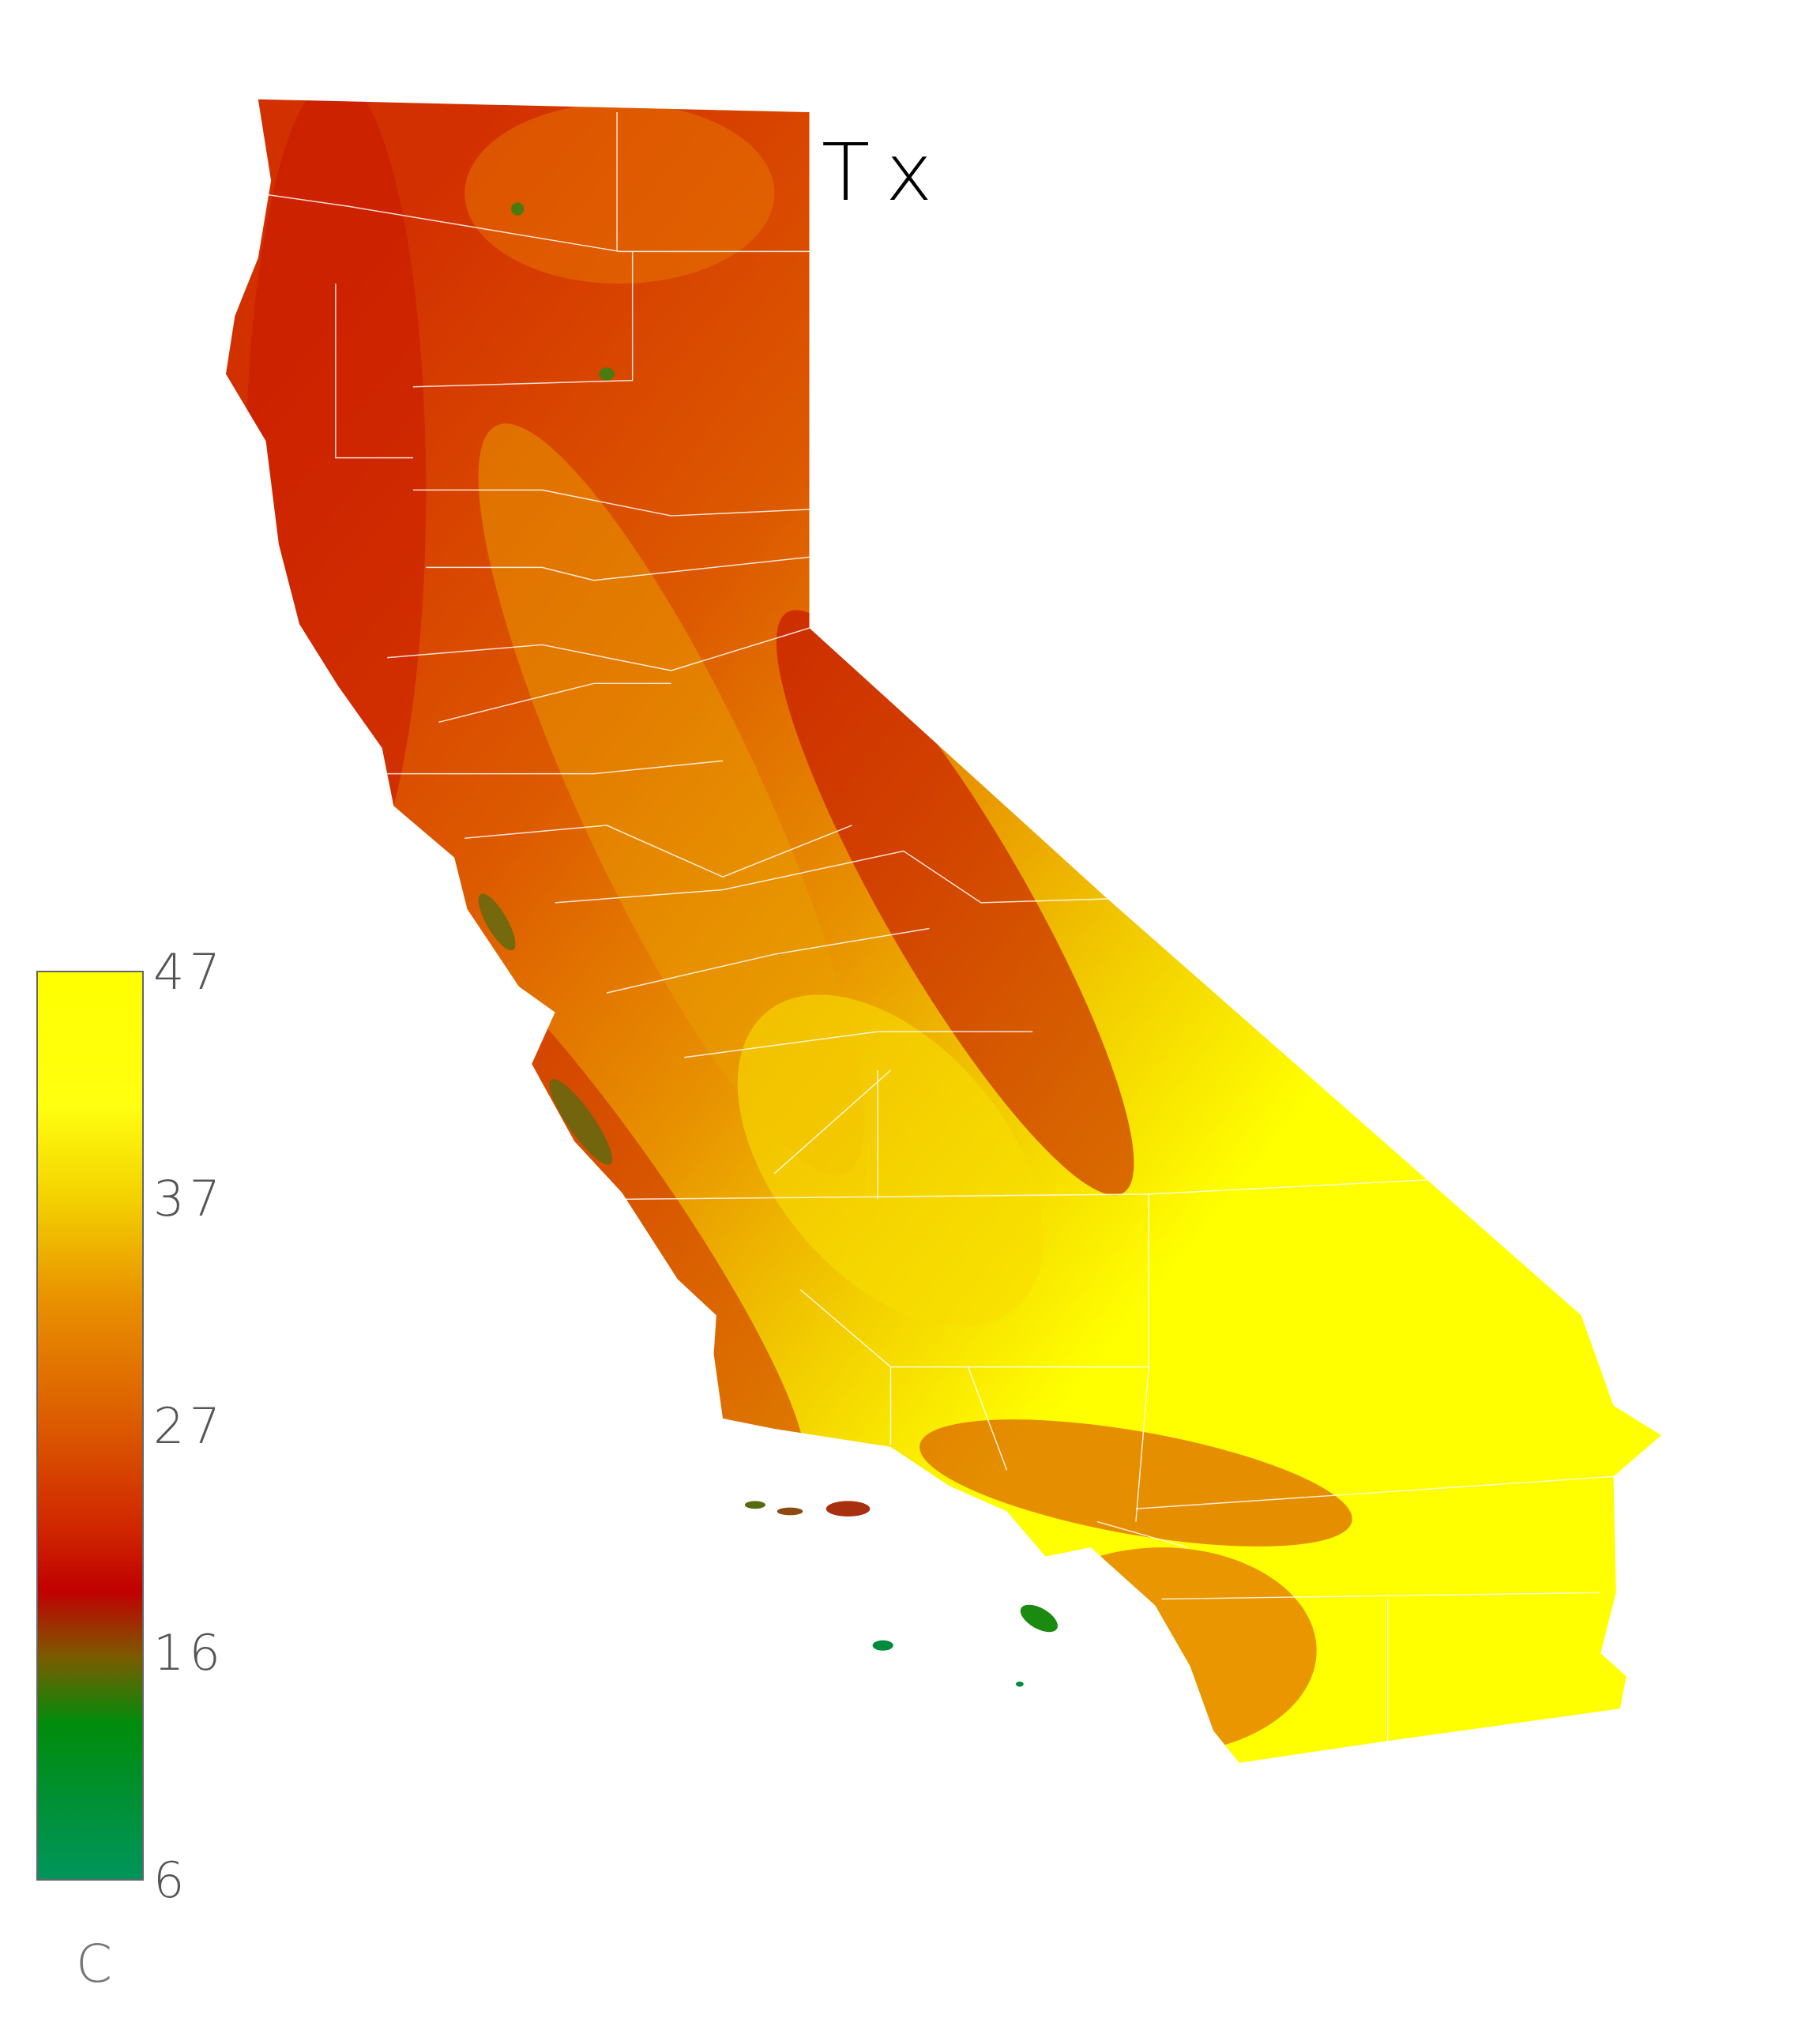  I want to click on central-valley-warm, so click(671, 799).